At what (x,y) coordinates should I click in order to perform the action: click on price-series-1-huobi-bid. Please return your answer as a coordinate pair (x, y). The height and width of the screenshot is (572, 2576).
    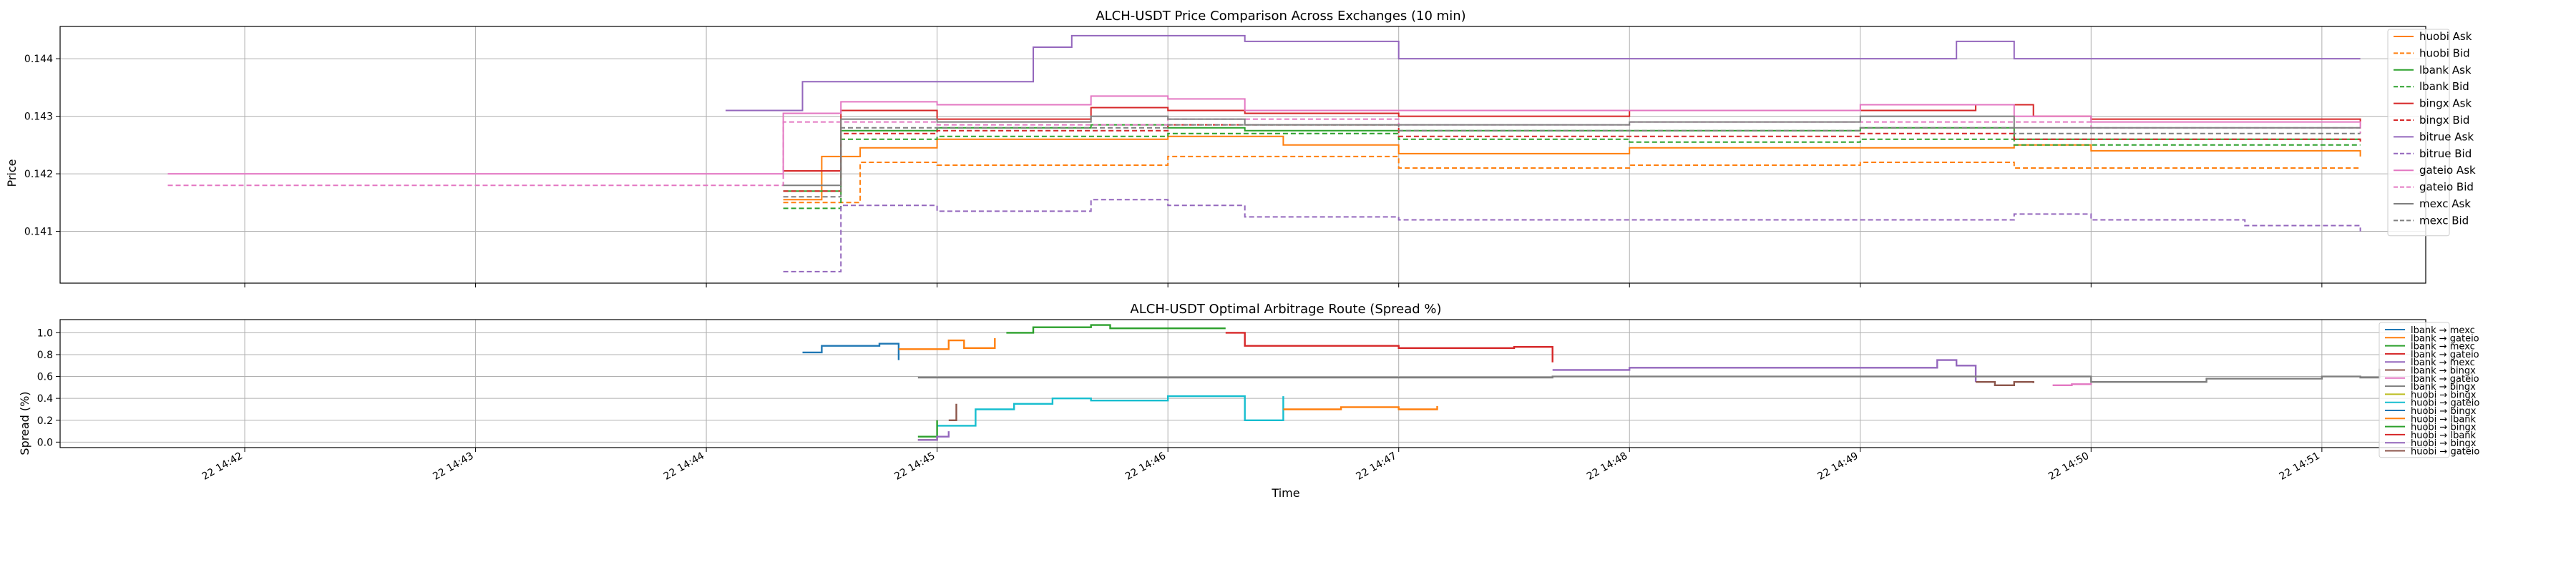
    Looking at the image, I should click on (1572, 179).